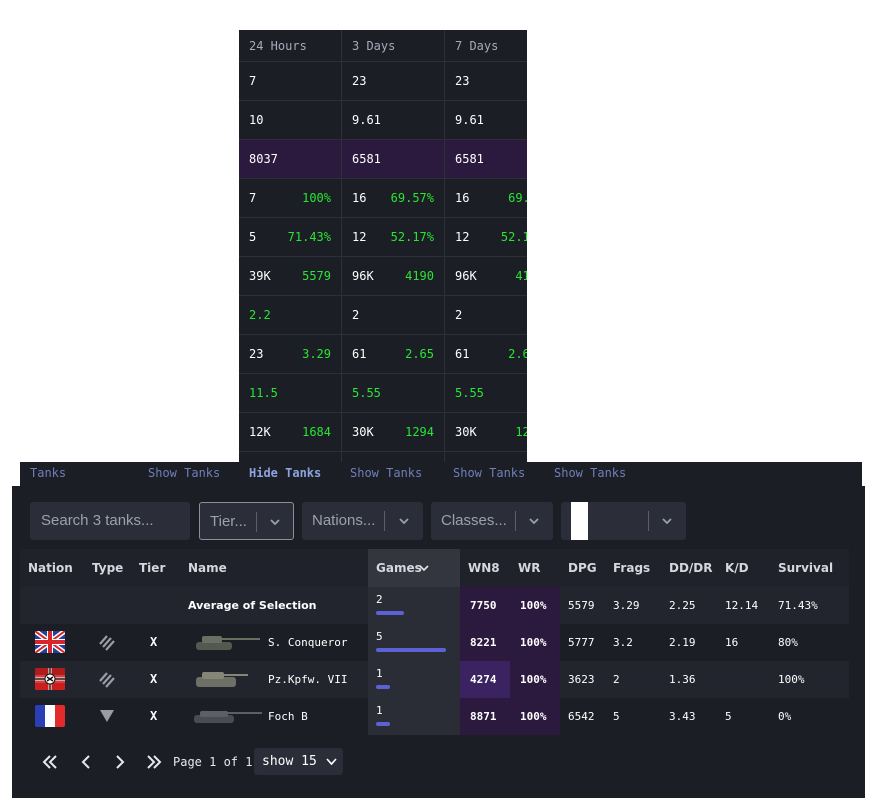  I want to click on stats-secondary-value: 1294, so click(419, 432).